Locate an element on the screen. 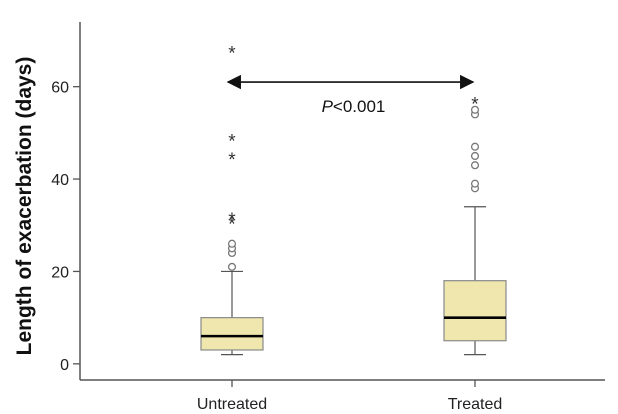  x-tick-label: Treated is located at coordinates (475, 404).